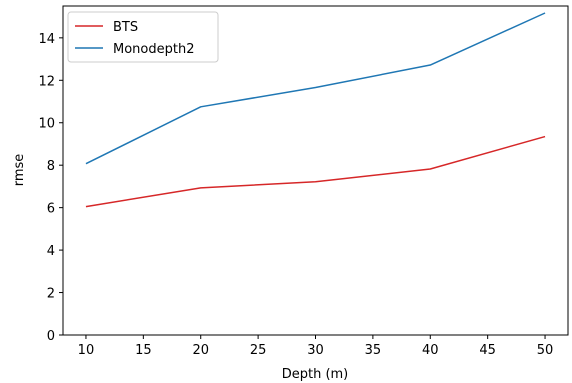 This screenshot has width=572, height=383. What do you see at coordinates (315, 350) in the screenshot?
I see `x-tick-label: 30` at bounding box center [315, 350].